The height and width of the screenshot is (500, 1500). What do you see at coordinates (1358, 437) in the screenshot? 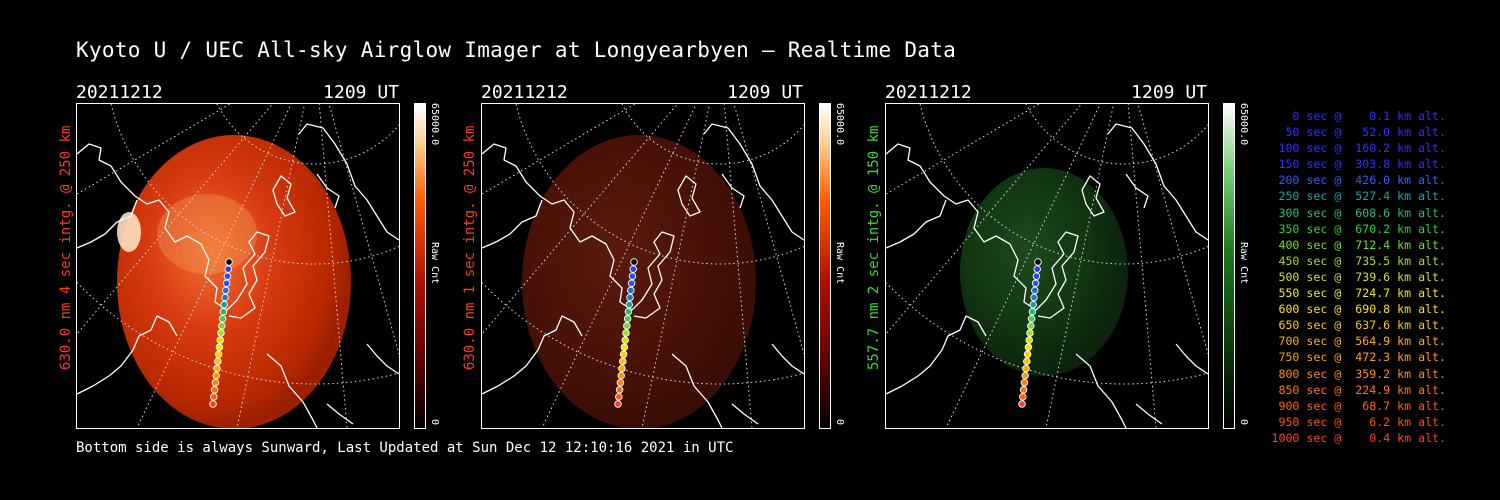
I see `legend-row: 1000 sec @ 0.4 km alt.` at bounding box center [1358, 437].